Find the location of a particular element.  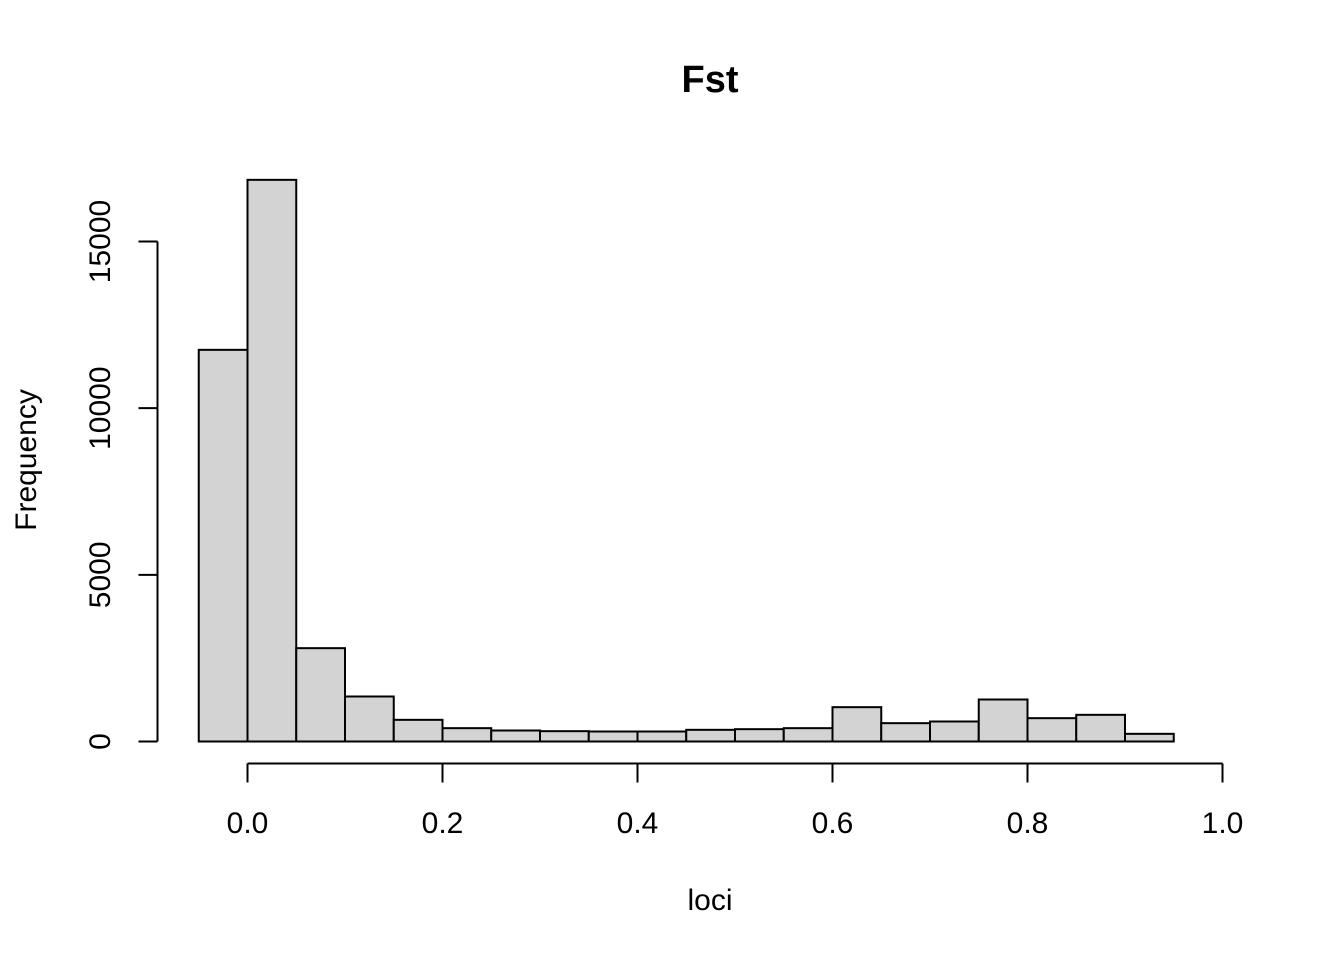

x-tick-label: 0.2 is located at coordinates (443, 823).